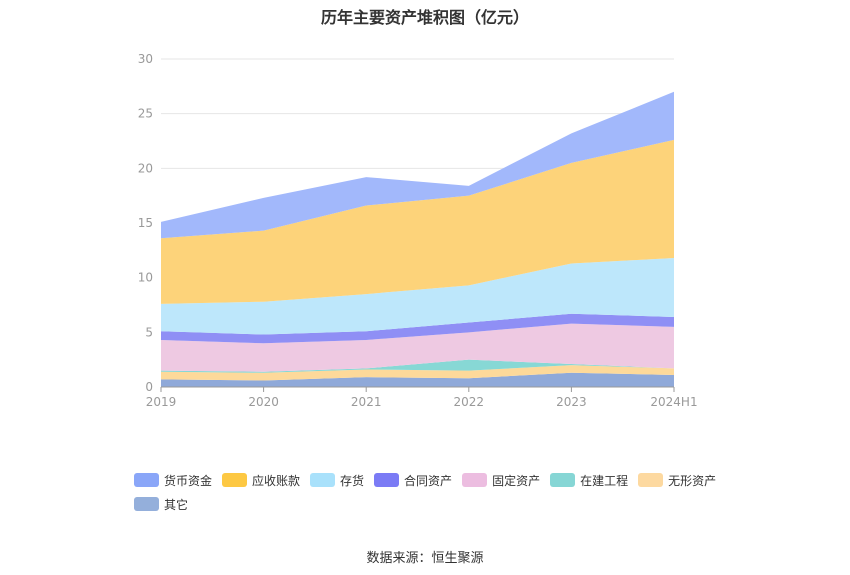 The width and height of the screenshot is (850, 575). What do you see at coordinates (145, 168) in the screenshot?
I see `y-tick-label: 20` at bounding box center [145, 168].